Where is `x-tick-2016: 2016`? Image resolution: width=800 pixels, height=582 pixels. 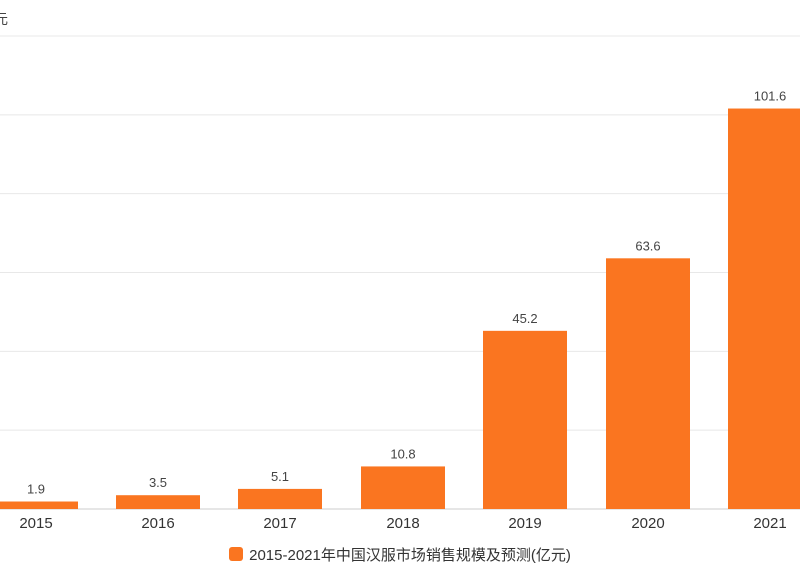 x-tick-2016: 2016 is located at coordinates (157, 523).